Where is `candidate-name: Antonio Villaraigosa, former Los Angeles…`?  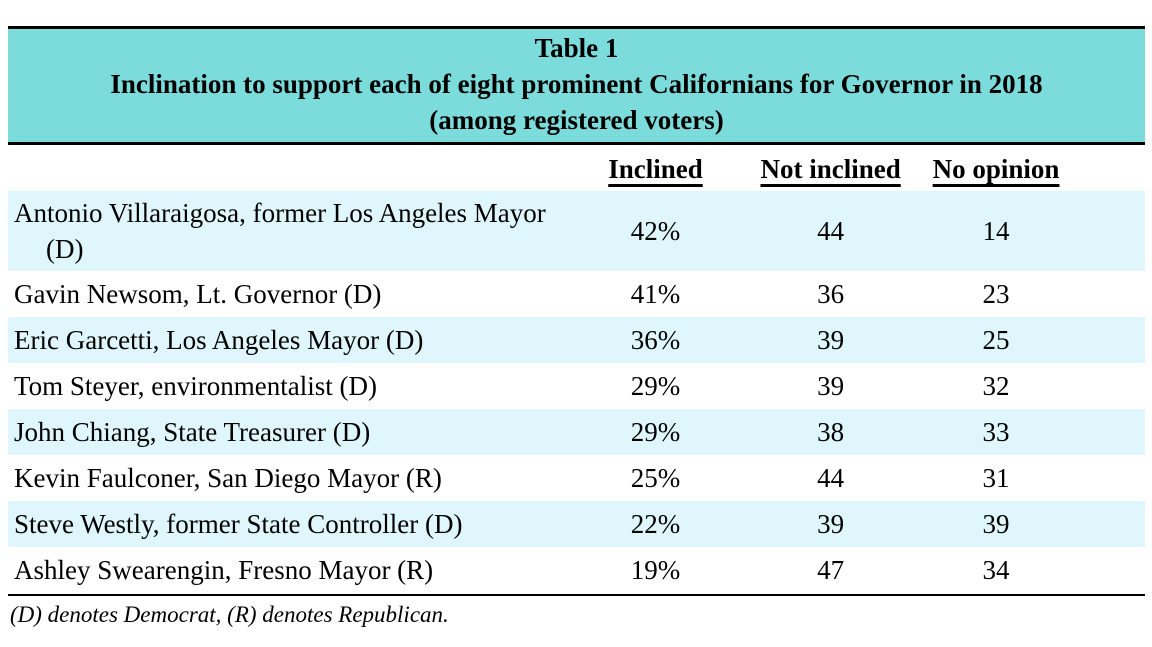
candidate-name: Antonio Villaraigosa, former Los Angeles… is located at coordinates (285, 231).